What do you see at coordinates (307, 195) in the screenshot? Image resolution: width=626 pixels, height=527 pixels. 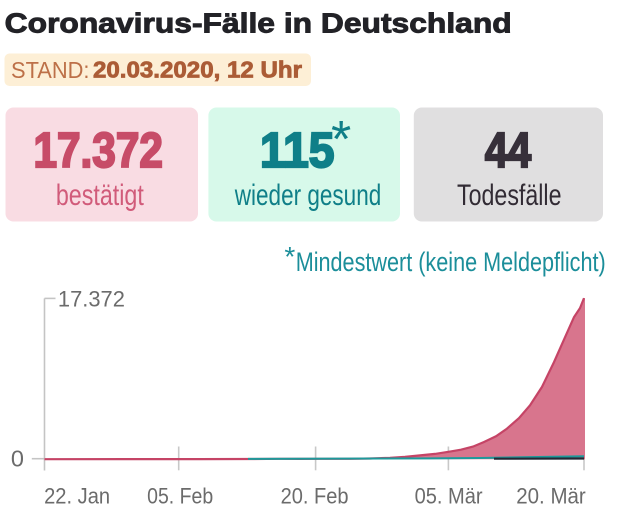 I see `svg-text: wieder gesund` at bounding box center [307, 195].